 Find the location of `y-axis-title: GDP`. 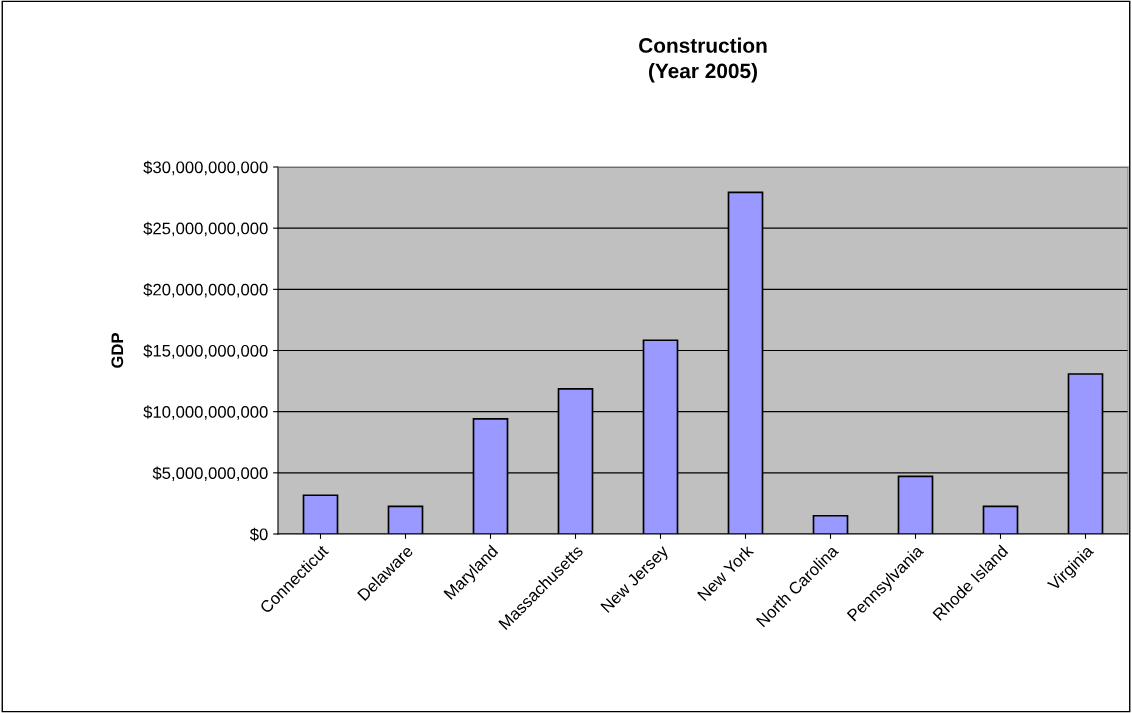

y-axis-title: GDP is located at coordinates (117, 350).